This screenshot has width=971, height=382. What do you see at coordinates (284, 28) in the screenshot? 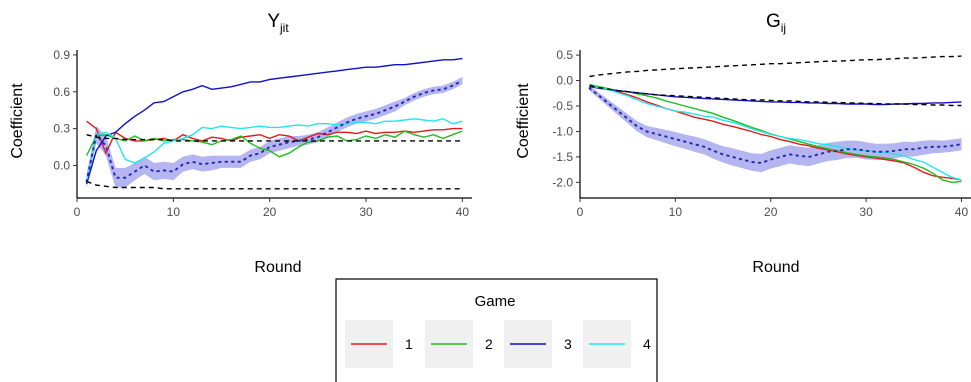
I see `panel-title-subscript: jit` at bounding box center [284, 28].